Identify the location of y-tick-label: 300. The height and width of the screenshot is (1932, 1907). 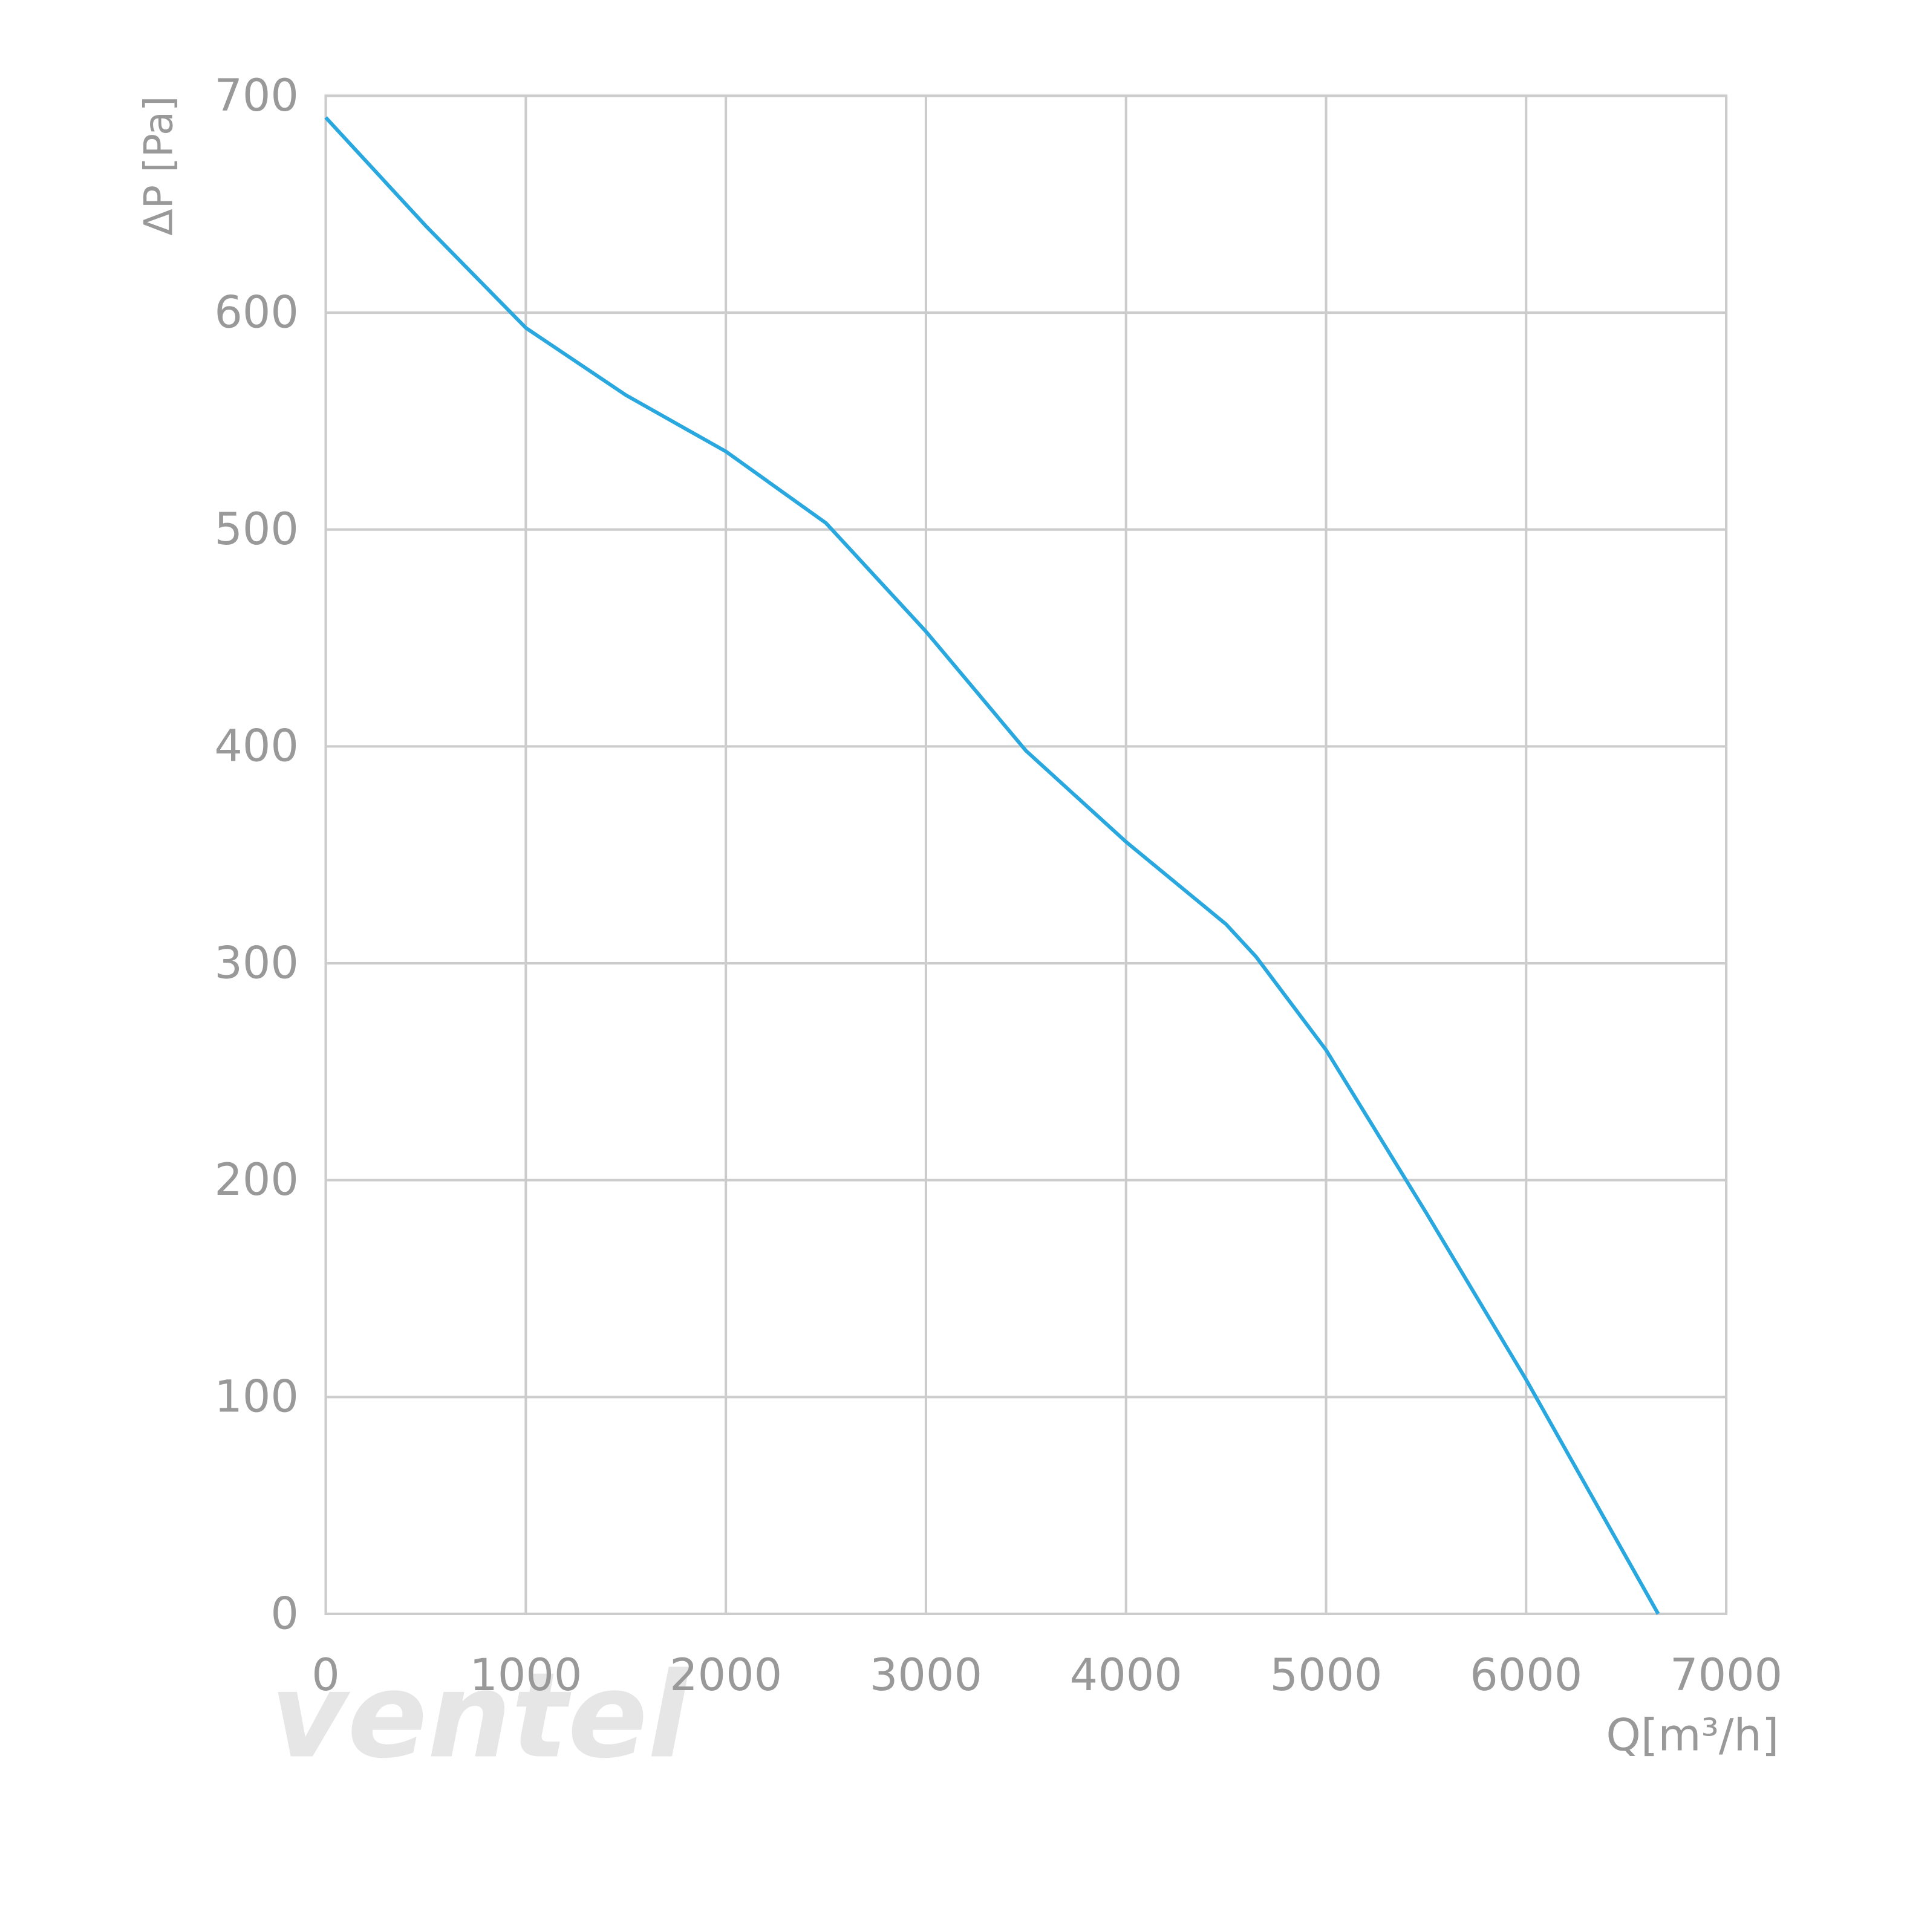
(256, 963).